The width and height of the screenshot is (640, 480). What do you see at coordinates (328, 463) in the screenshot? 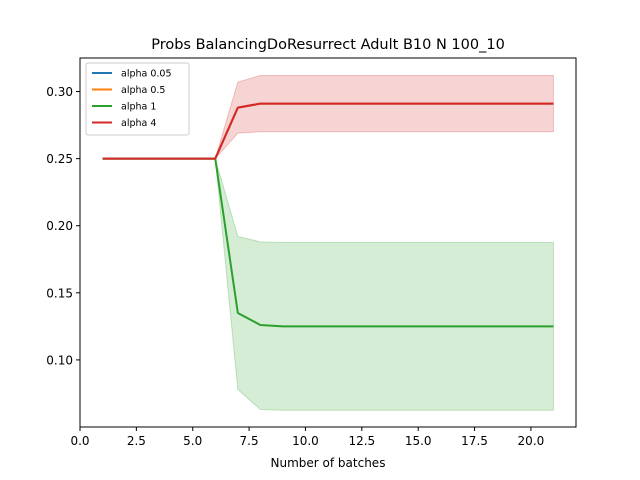
I see `x-axis-label: Number of batches` at bounding box center [328, 463].